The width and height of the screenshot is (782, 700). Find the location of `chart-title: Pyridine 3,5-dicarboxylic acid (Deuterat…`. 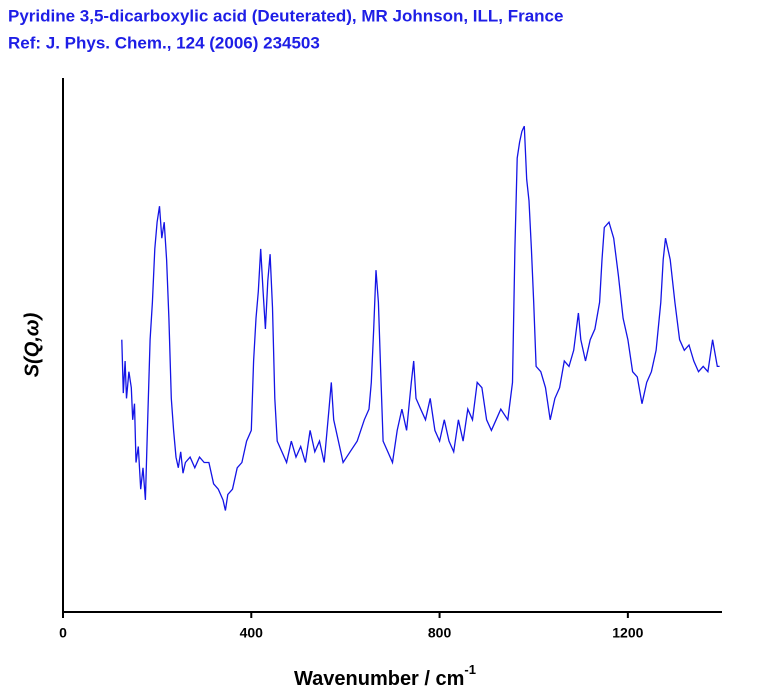

chart-title: Pyridine 3,5-dicarboxylic acid (Deuterat… is located at coordinates (285, 15).